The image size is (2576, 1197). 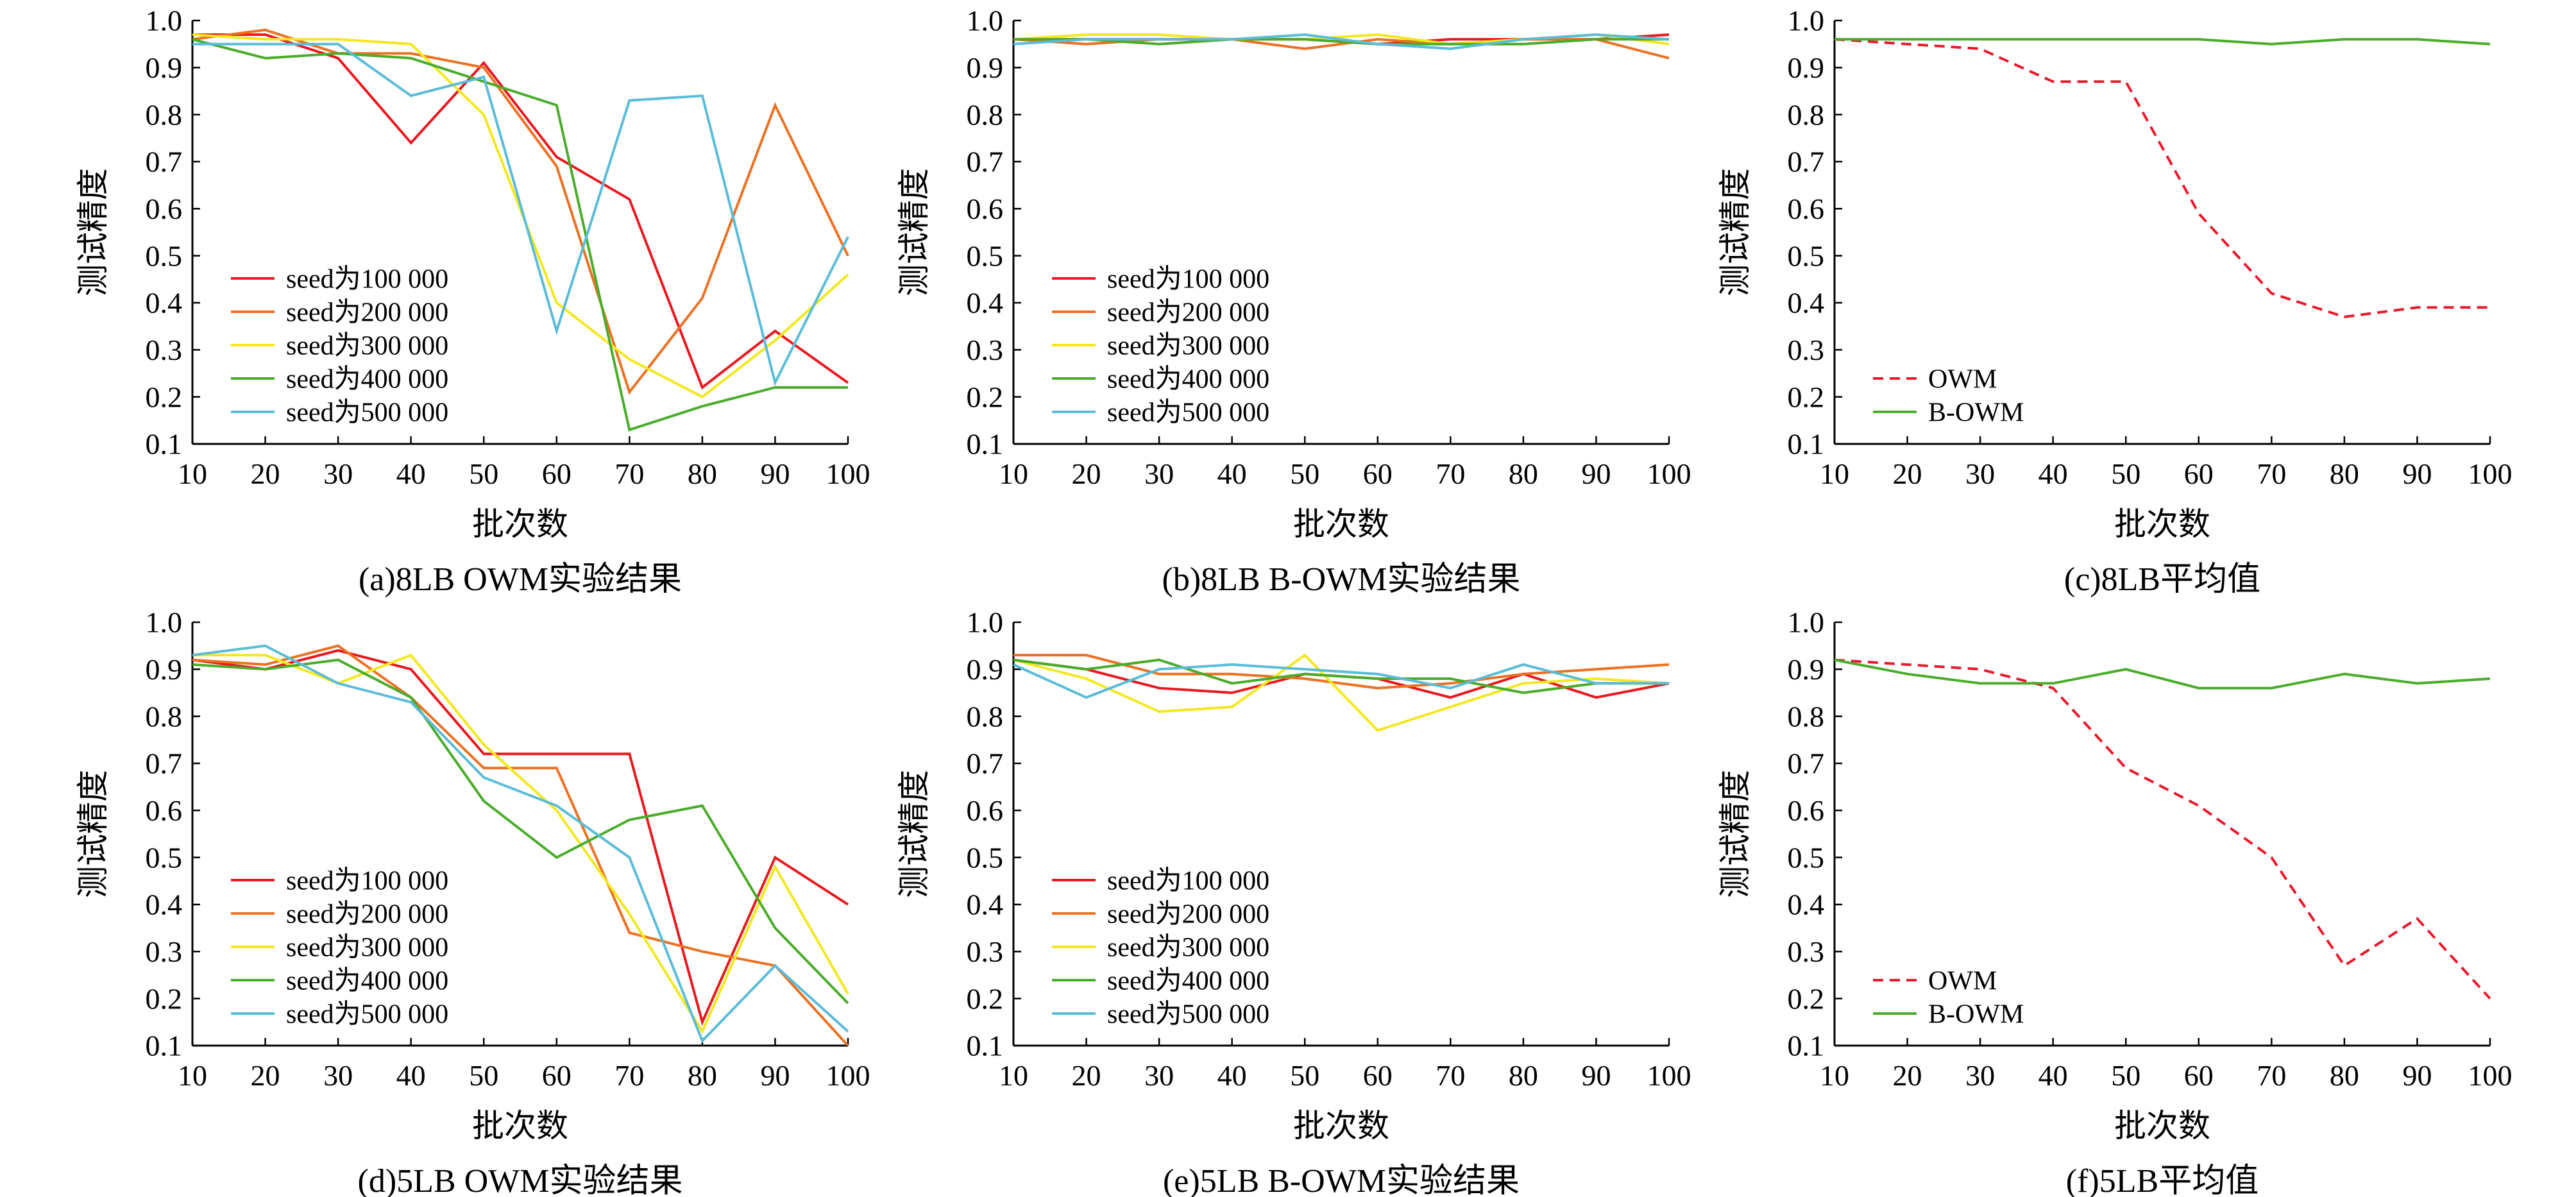 What do you see at coordinates (1341, 579) in the screenshot?
I see `panel-caption: (b)8LB B-OWM实验结果` at bounding box center [1341, 579].